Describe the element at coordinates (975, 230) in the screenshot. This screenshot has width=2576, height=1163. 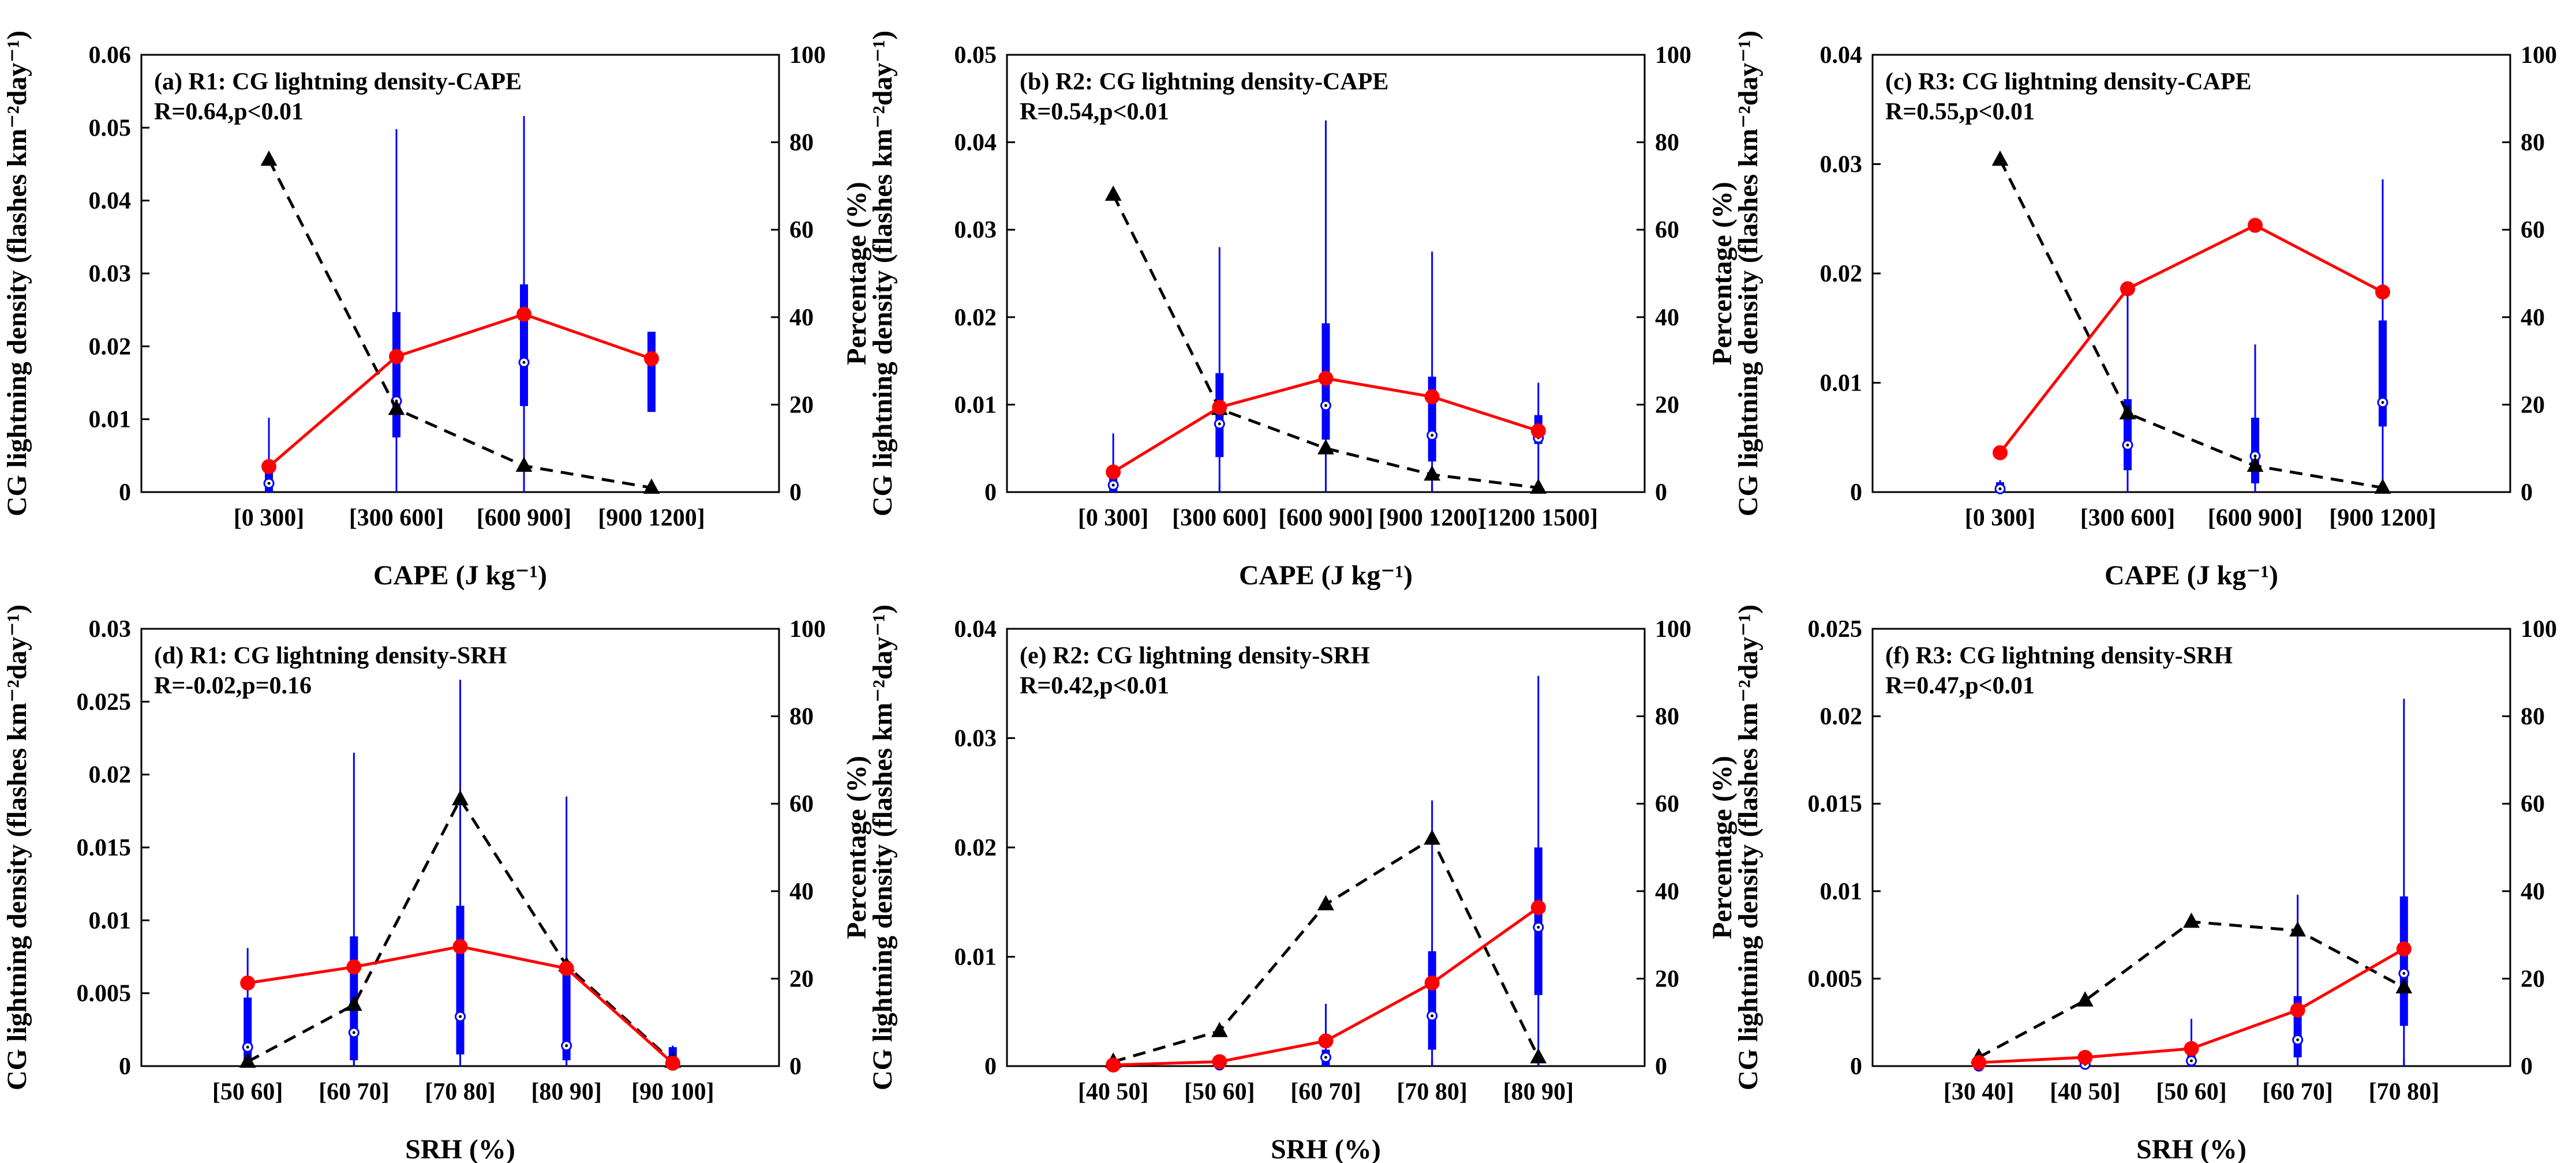
I see `y-tick-label: 0.03` at that location.